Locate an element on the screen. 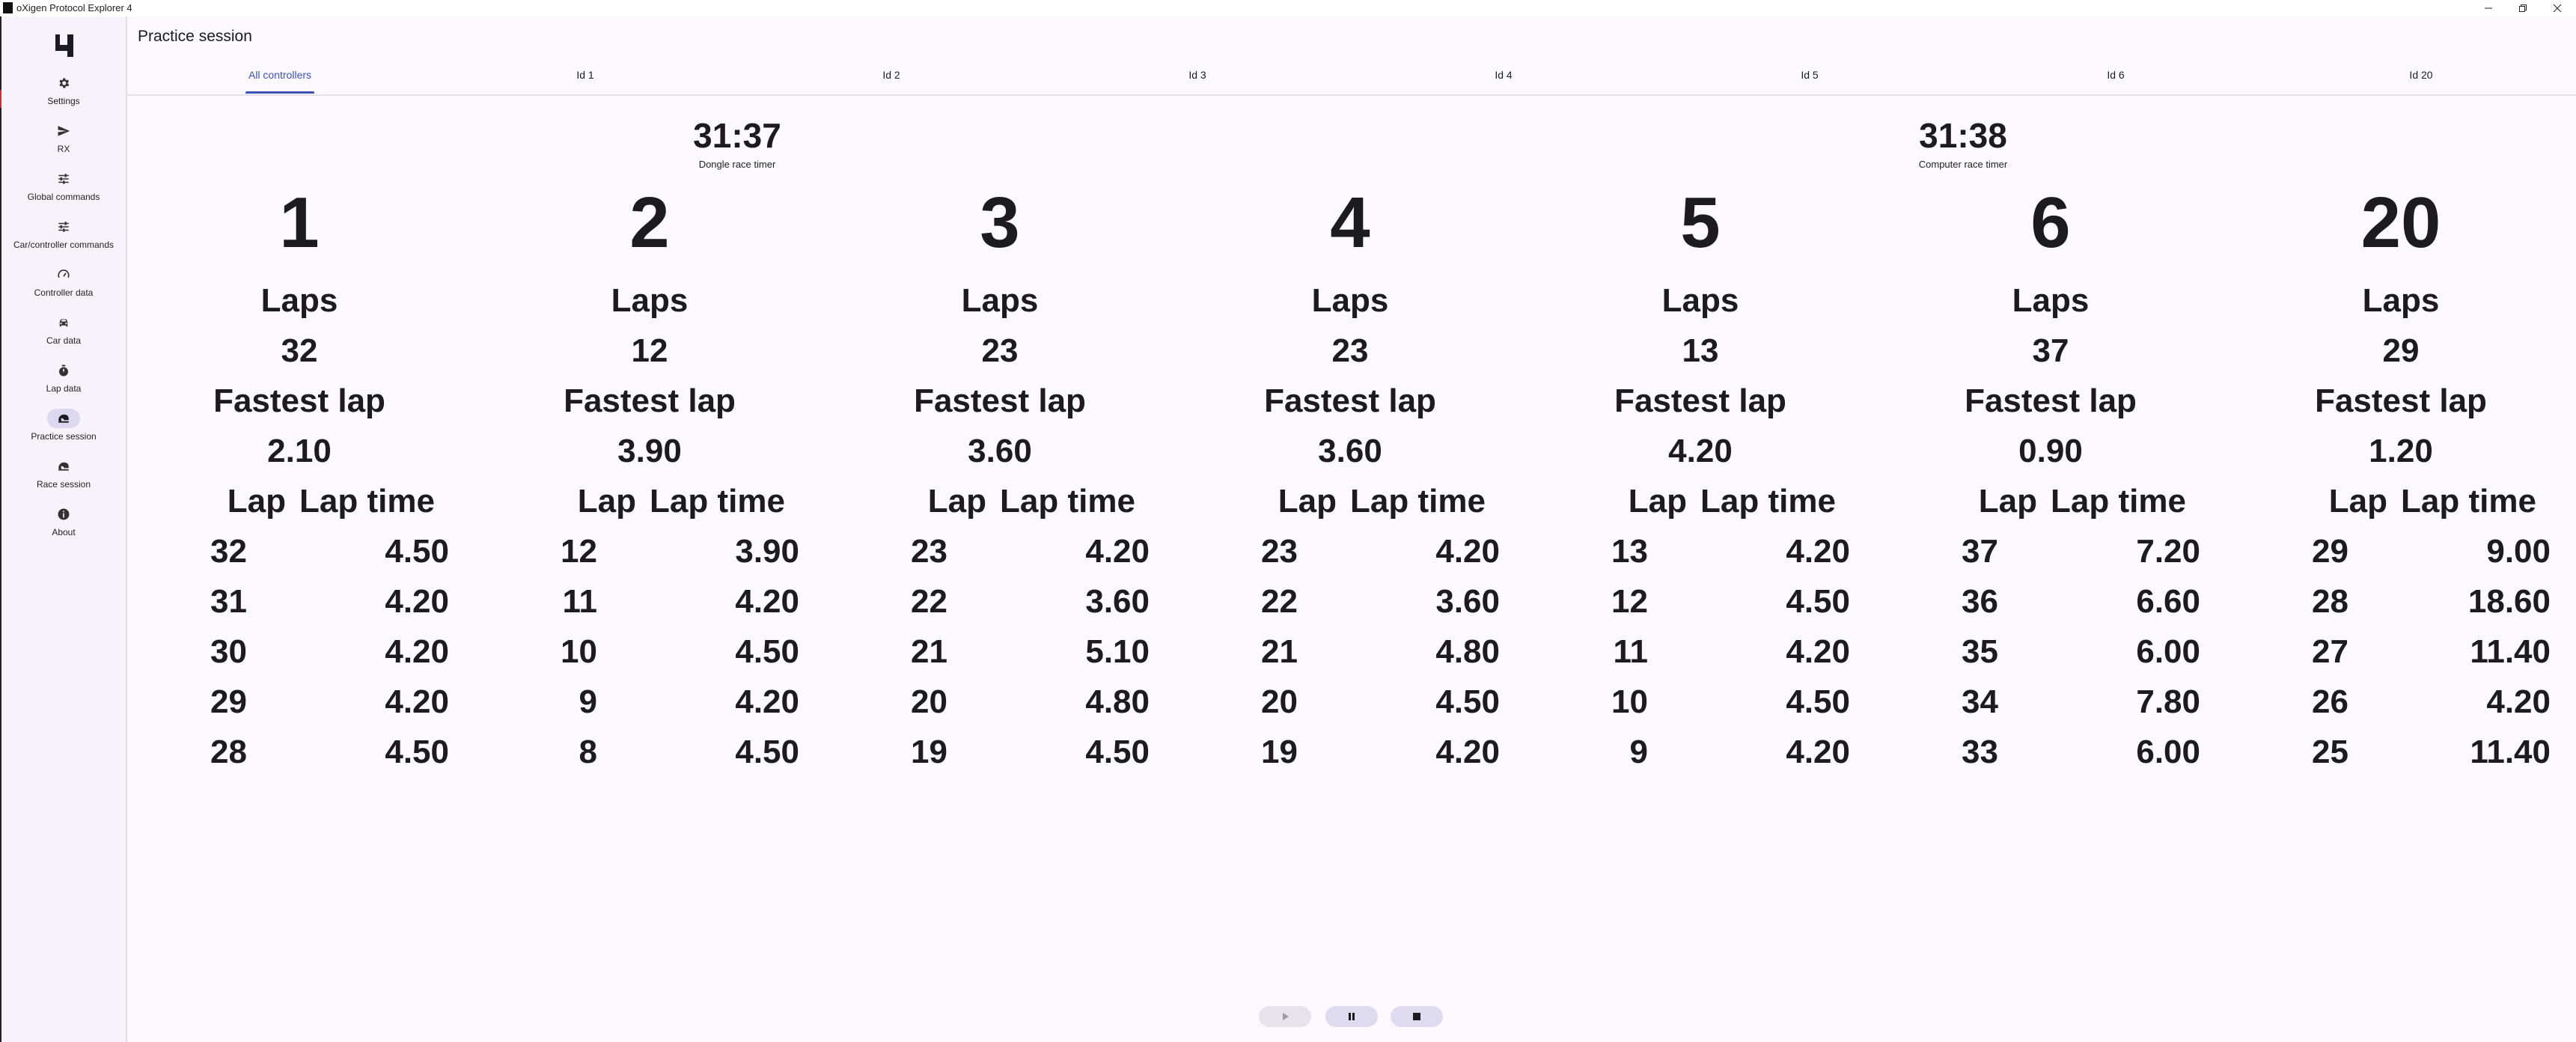 The height and width of the screenshot is (1042, 2576). lap-number: 29 is located at coordinates (228, 701).